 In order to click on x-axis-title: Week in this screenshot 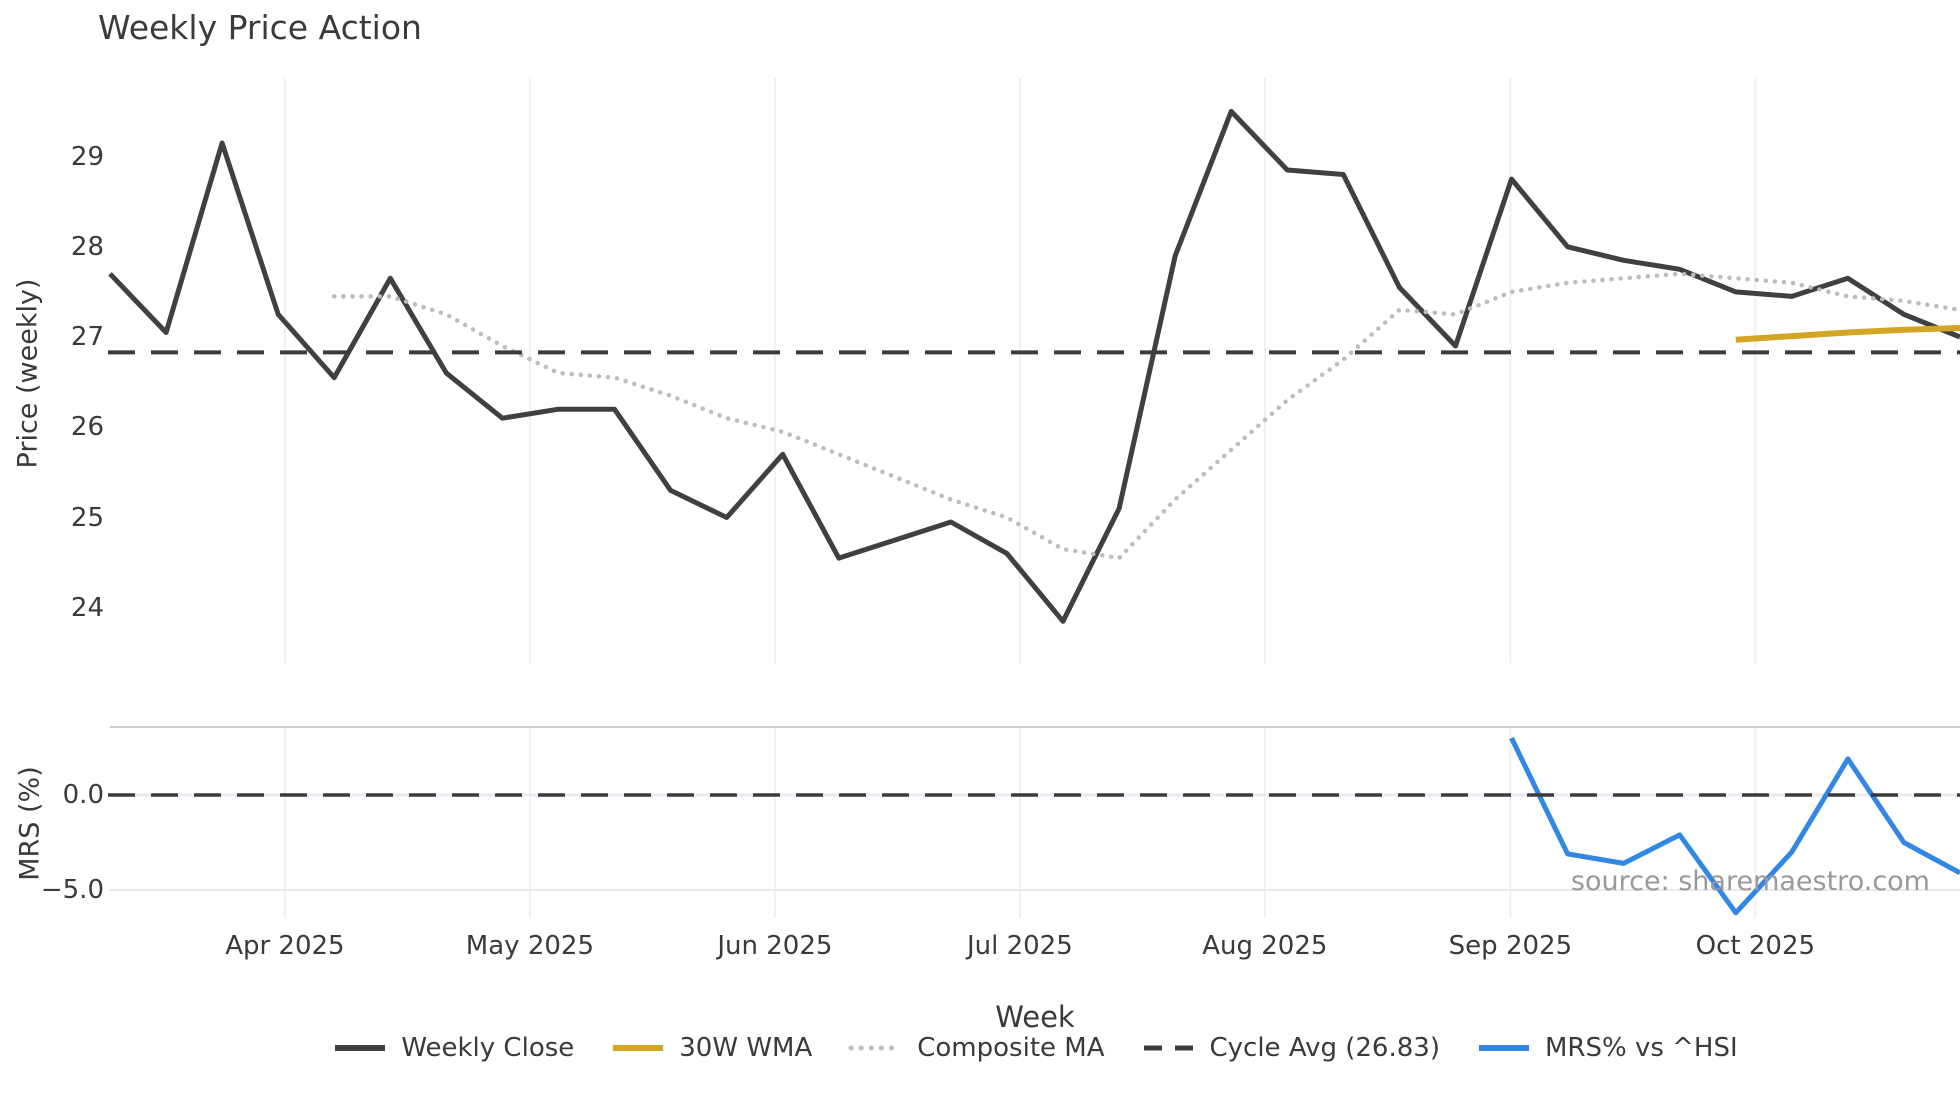, I will do `click(1035, 1017)`.